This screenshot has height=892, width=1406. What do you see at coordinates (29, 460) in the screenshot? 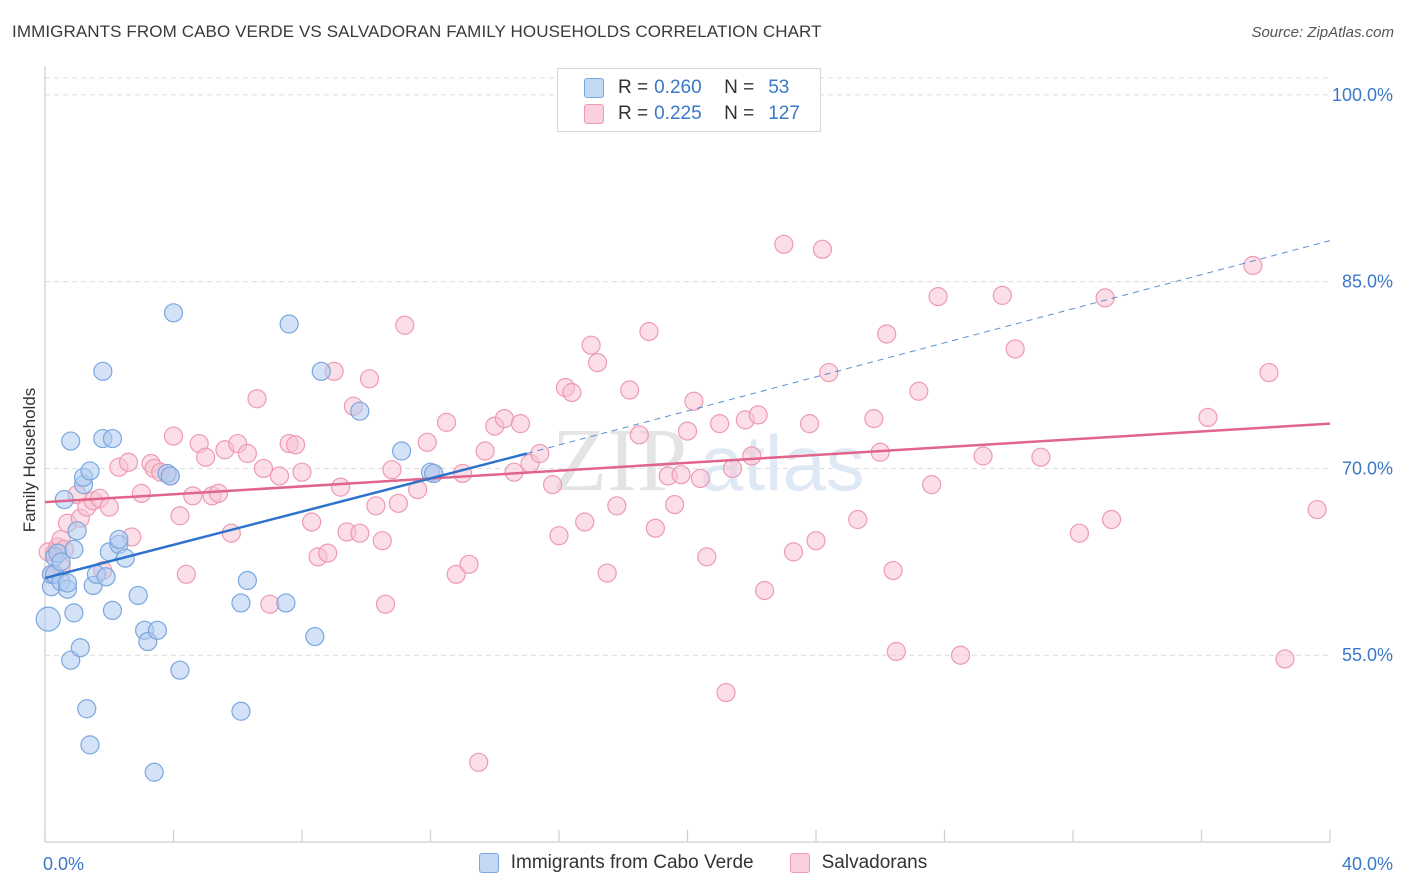
I see `y-axis-label: Family Households` at bounding box center [29, 460].